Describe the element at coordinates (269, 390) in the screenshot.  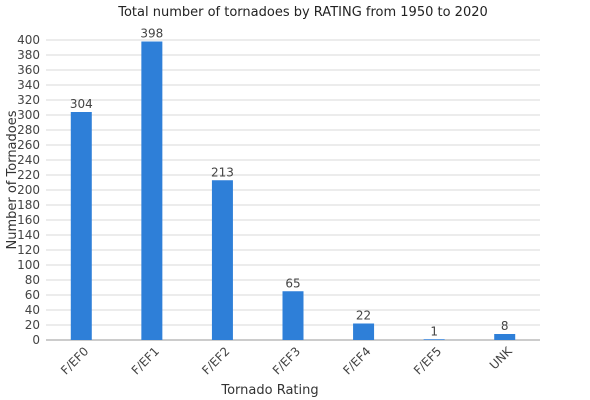
I see `x-axis-title: Tornado Rating` at that location.